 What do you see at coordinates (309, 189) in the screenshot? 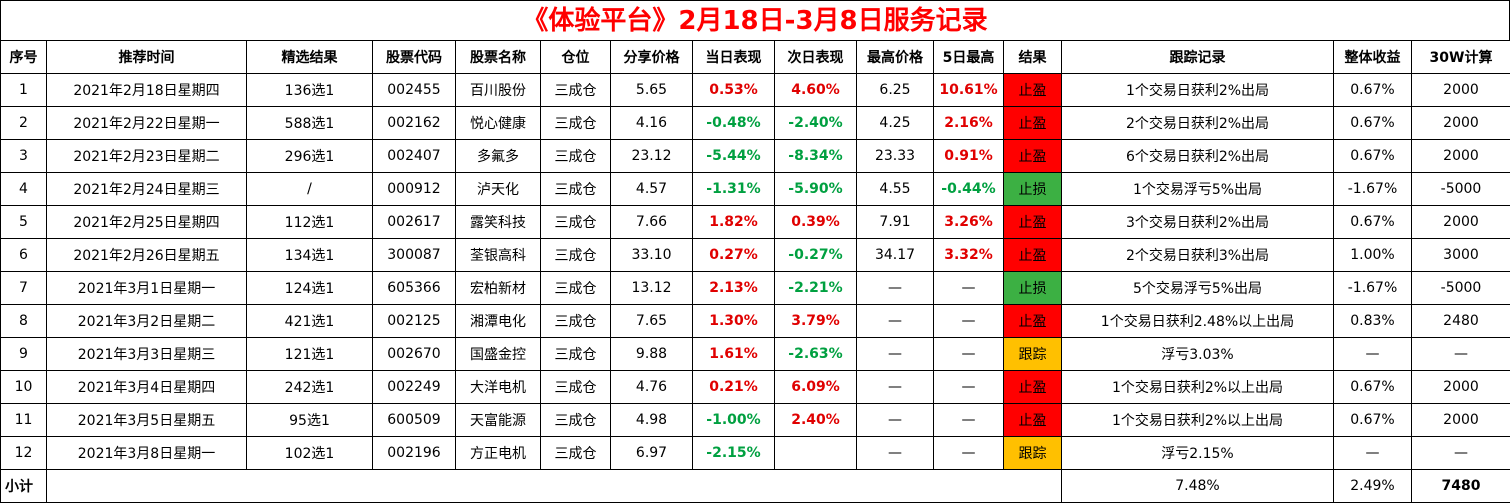
I see `pick-result: /` at bounding box center [309, 189].